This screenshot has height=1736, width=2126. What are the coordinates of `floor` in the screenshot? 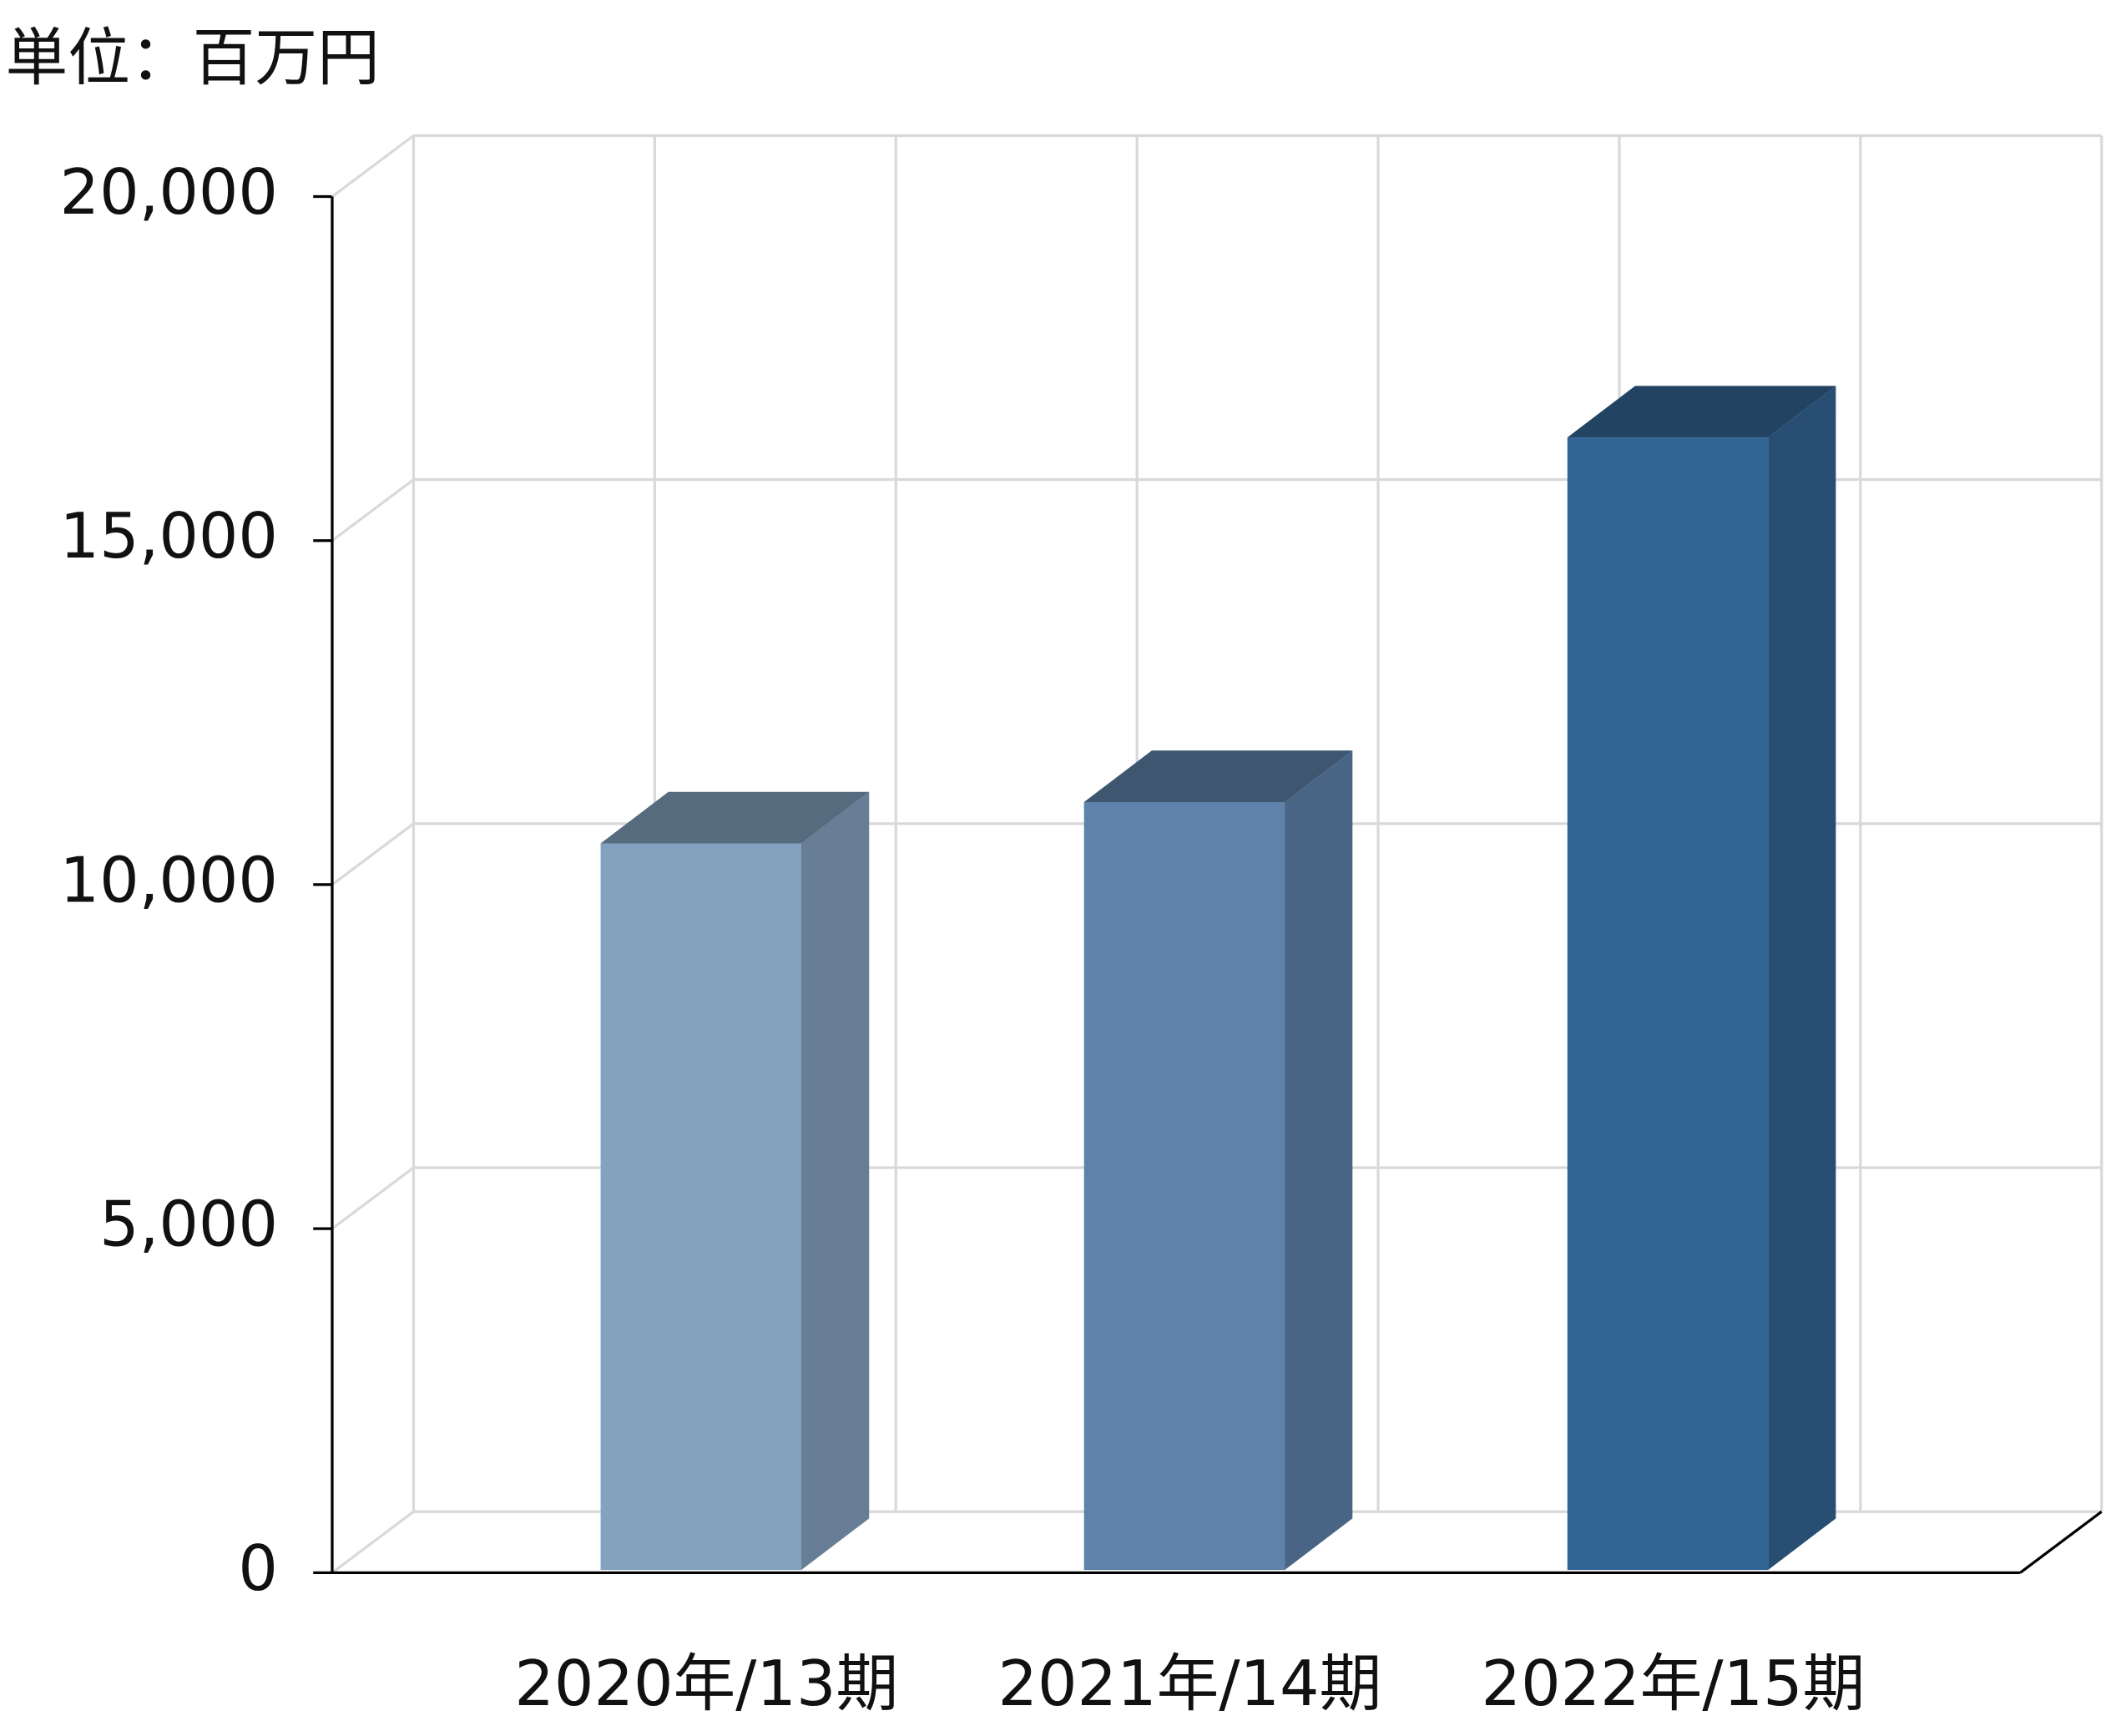 It's located at (2061, 1542).